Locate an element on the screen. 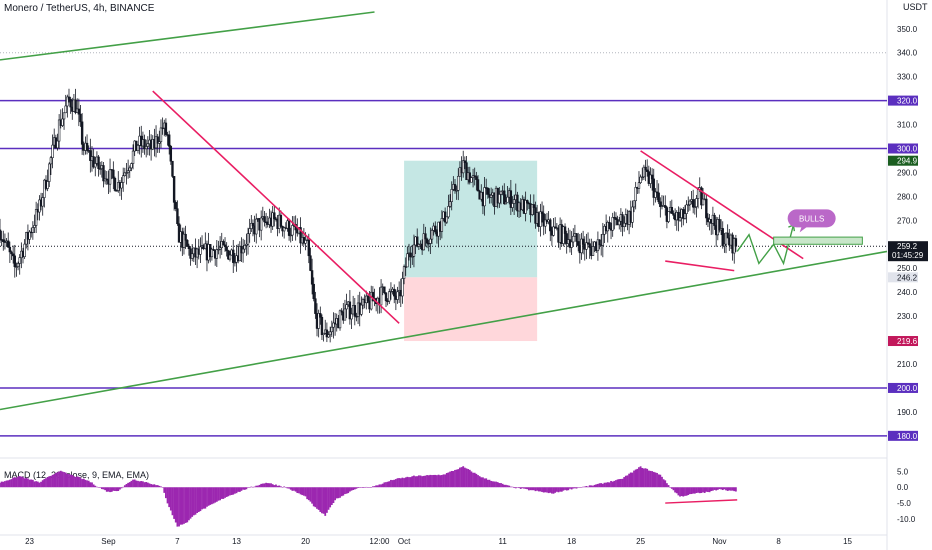 The width and height of the screenshot is (932, 550). x-tick-15: 15 is located at coordinates (847, 541).